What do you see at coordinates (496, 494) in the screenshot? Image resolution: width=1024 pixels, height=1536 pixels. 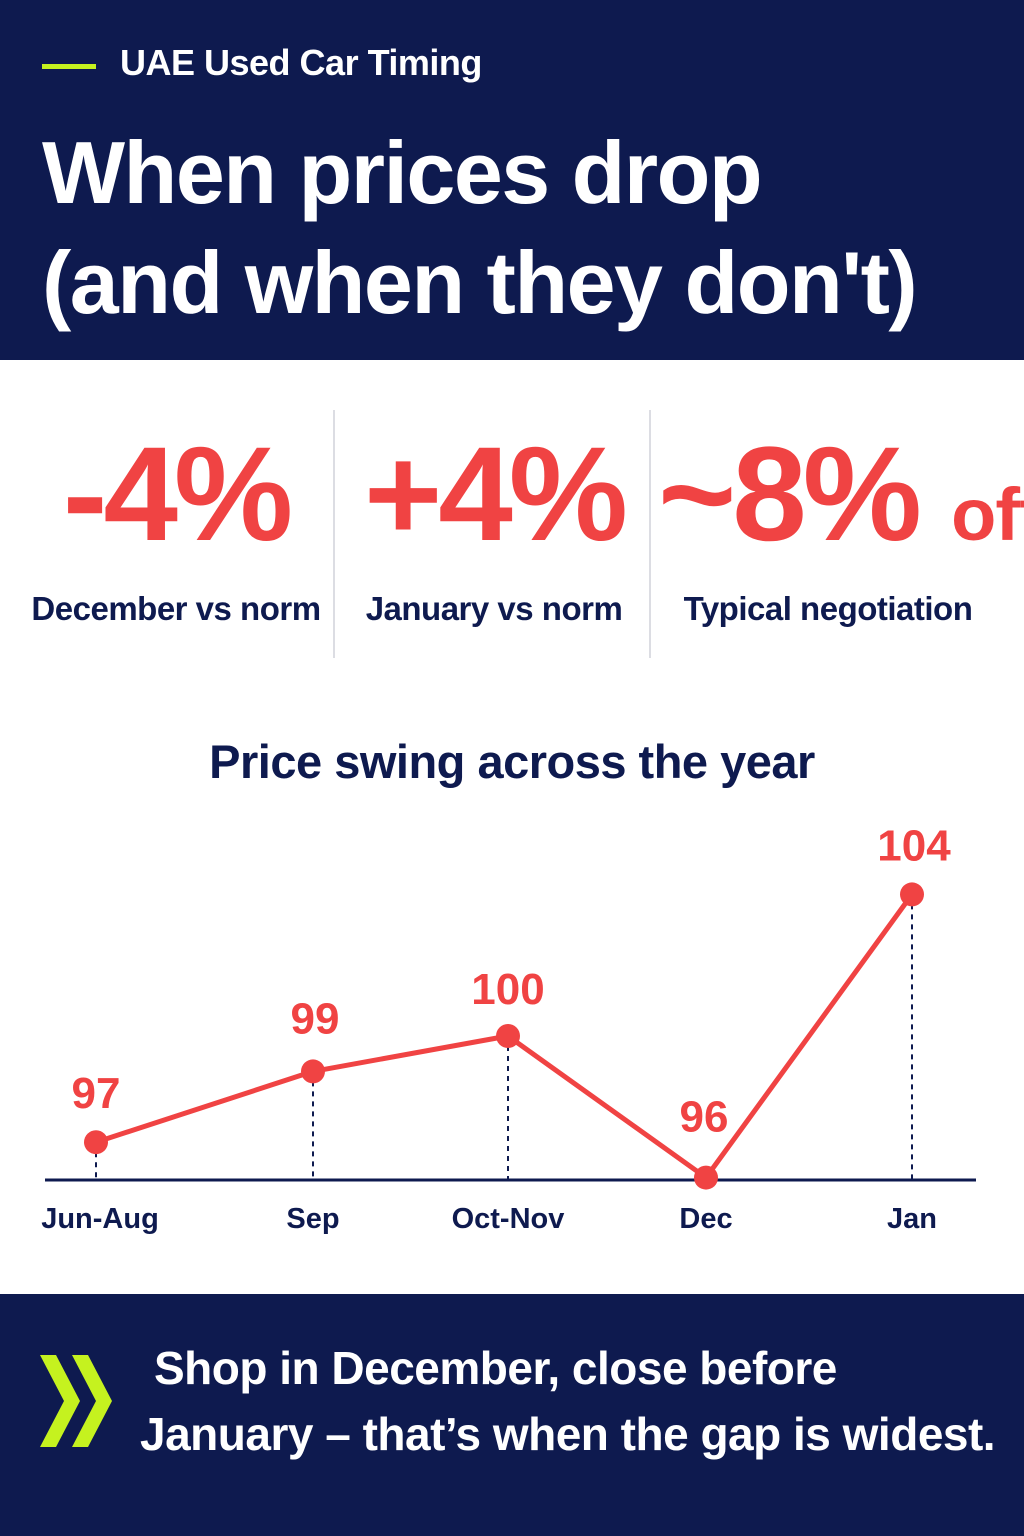 I see `stat-value: +4%` at bounding box center [496, 494].